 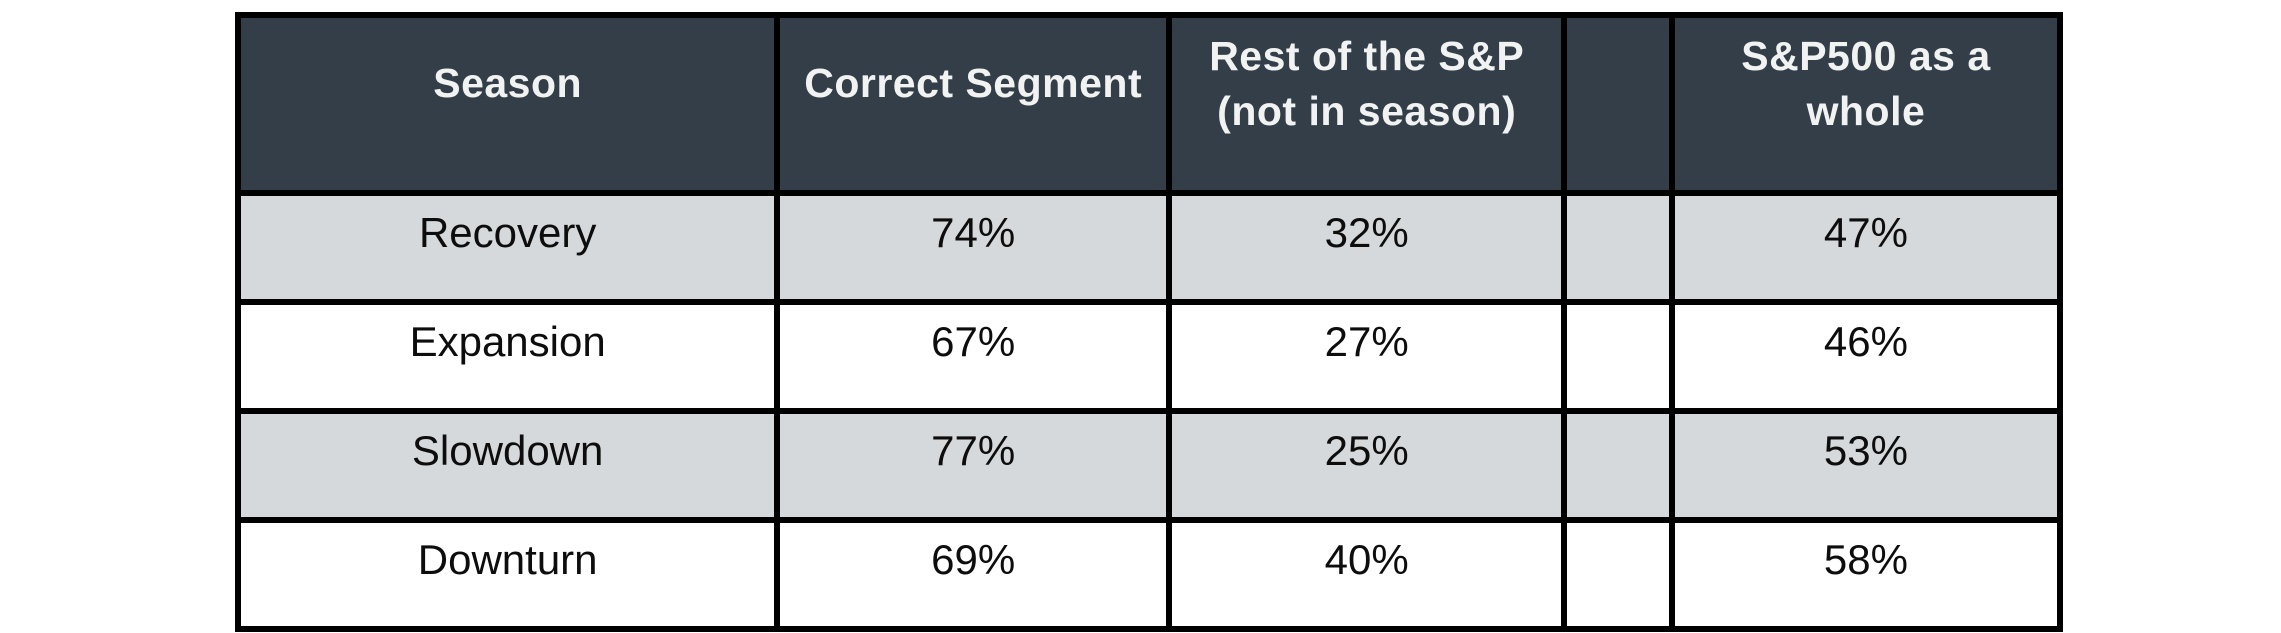 What do you see at coordinates (973, 356) in the screenshot?
I see `cell-correct-segment: 67%` at bounding box center [973, 356].